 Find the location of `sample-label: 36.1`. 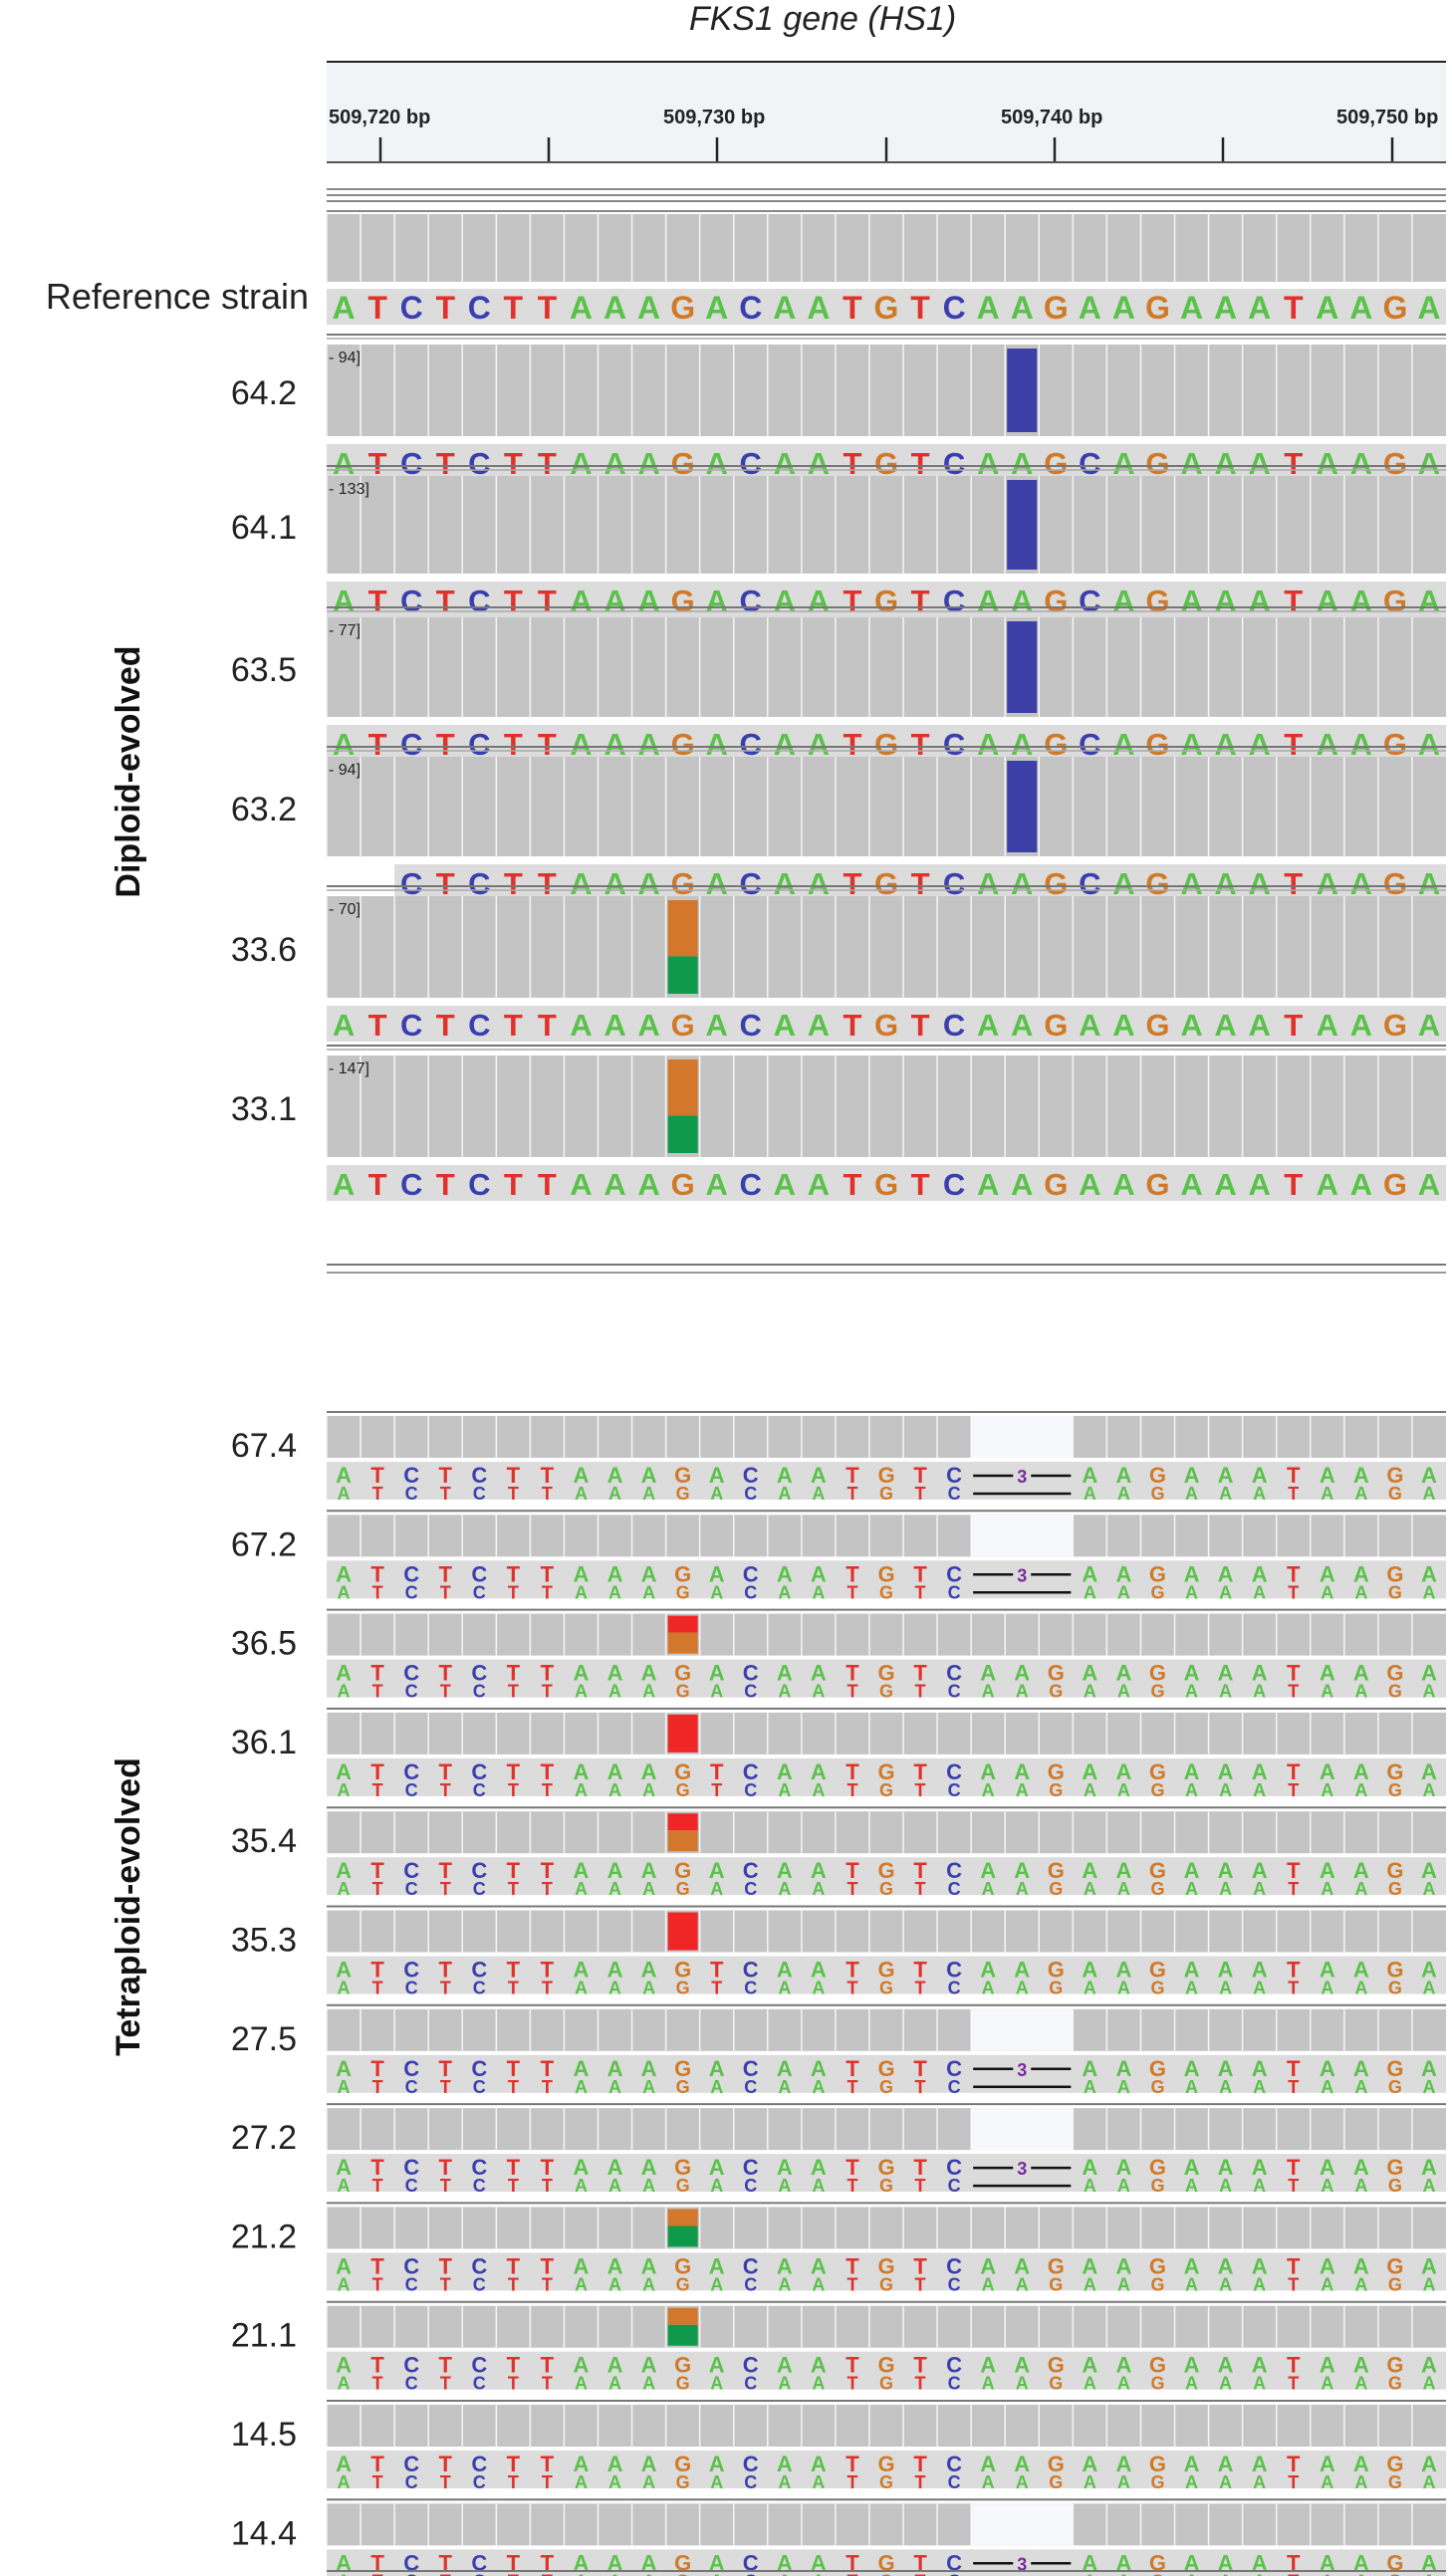

sample-label: 36.1 is located at coordinates (264, 1742).